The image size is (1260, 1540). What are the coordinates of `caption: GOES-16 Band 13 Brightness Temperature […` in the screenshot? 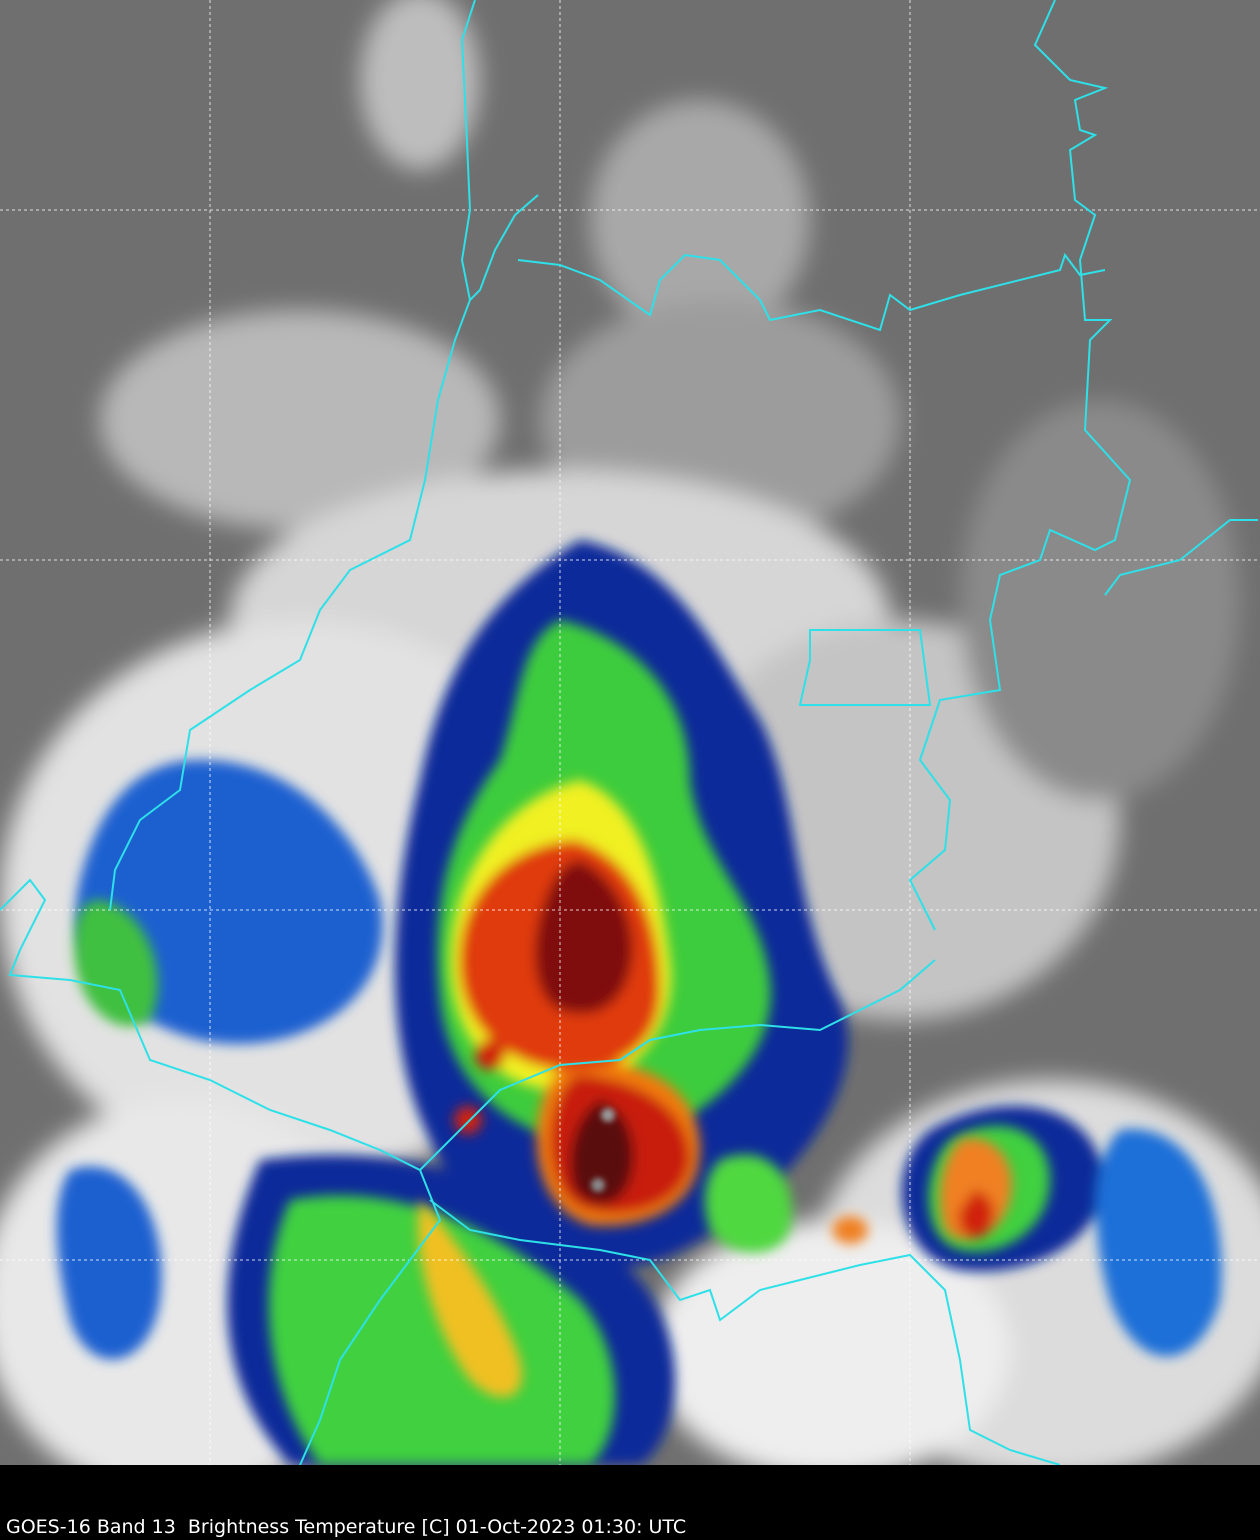 It's located at (346, 1527).